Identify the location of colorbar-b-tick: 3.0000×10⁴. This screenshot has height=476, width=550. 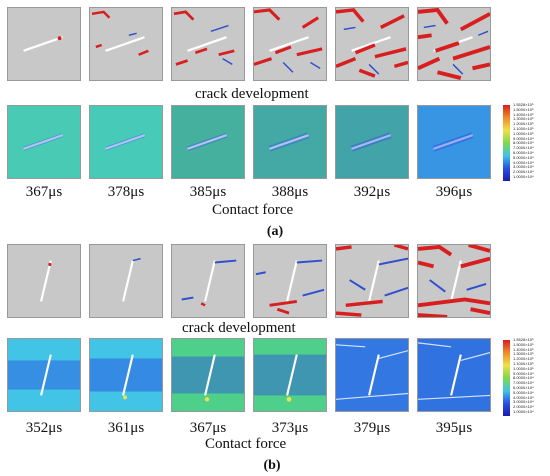
(523, 402).